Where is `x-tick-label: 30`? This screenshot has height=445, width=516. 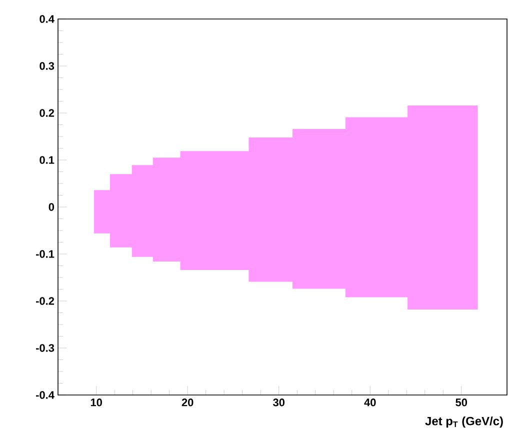
x-tick-label: 30 is located at coordinates (278, 402).